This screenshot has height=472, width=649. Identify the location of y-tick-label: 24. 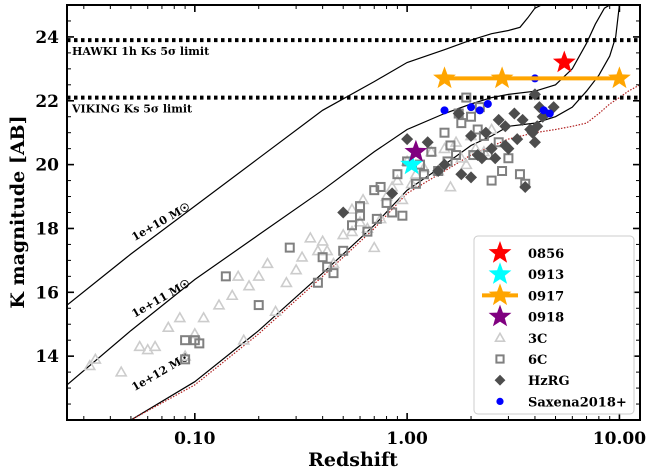
(47, 38).